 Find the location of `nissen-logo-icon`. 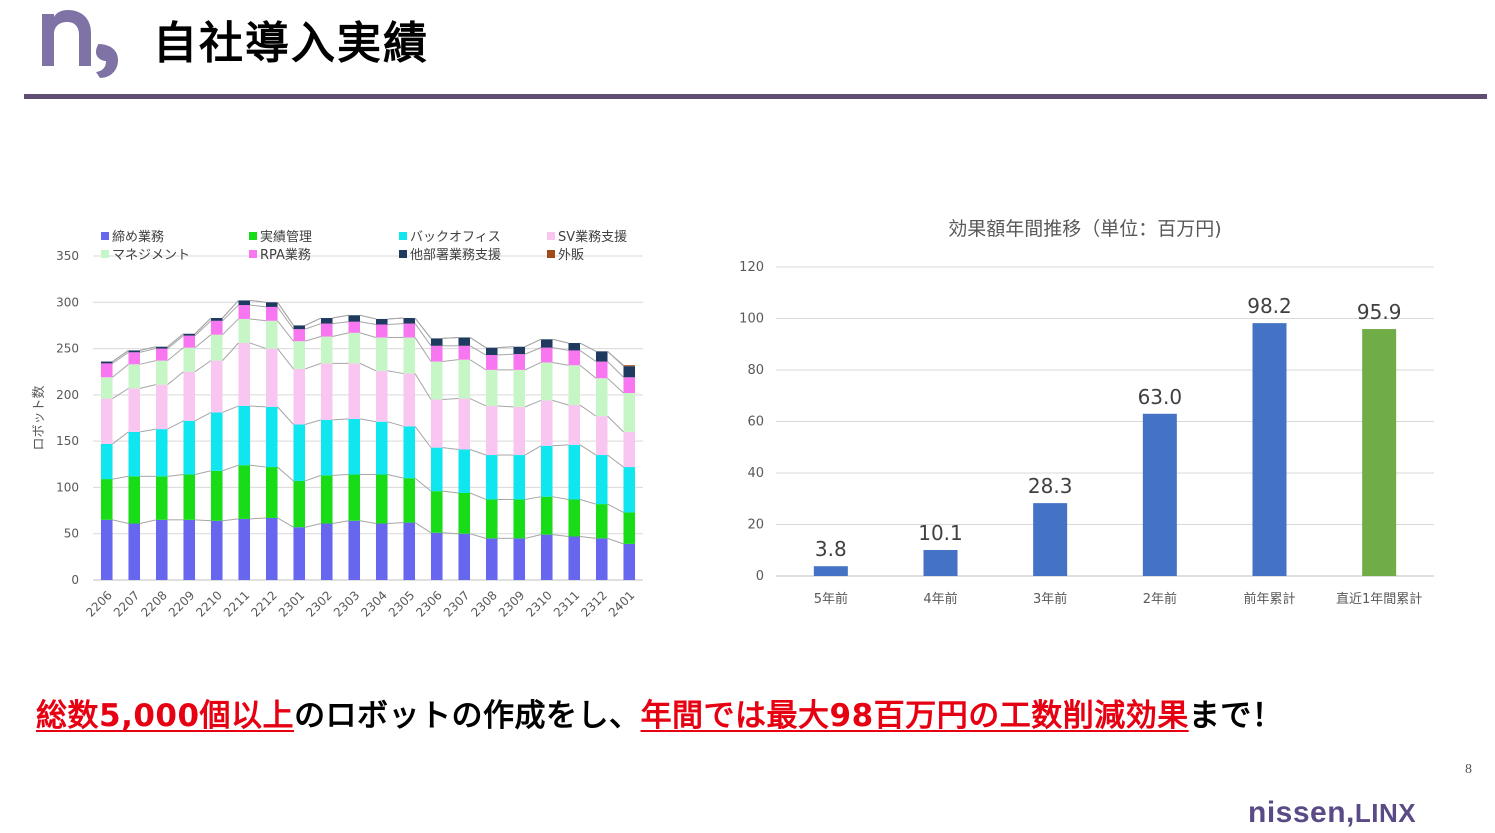

nissen-logo-icon is located at coordinates (80, 44).